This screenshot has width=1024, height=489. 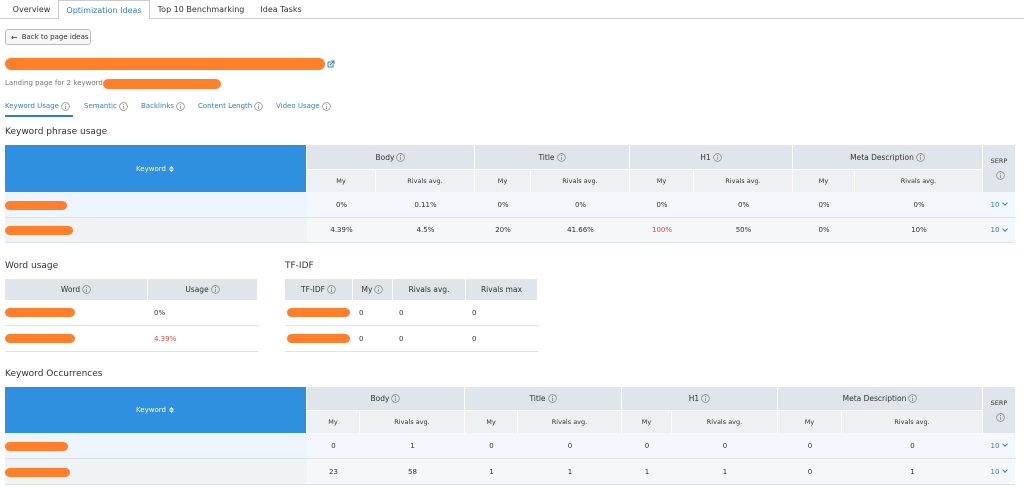 What do you see at coordinates (104, 9) in the screenshot?
I see `tab: Optimization Ideas` at bounding box center [104, 9].